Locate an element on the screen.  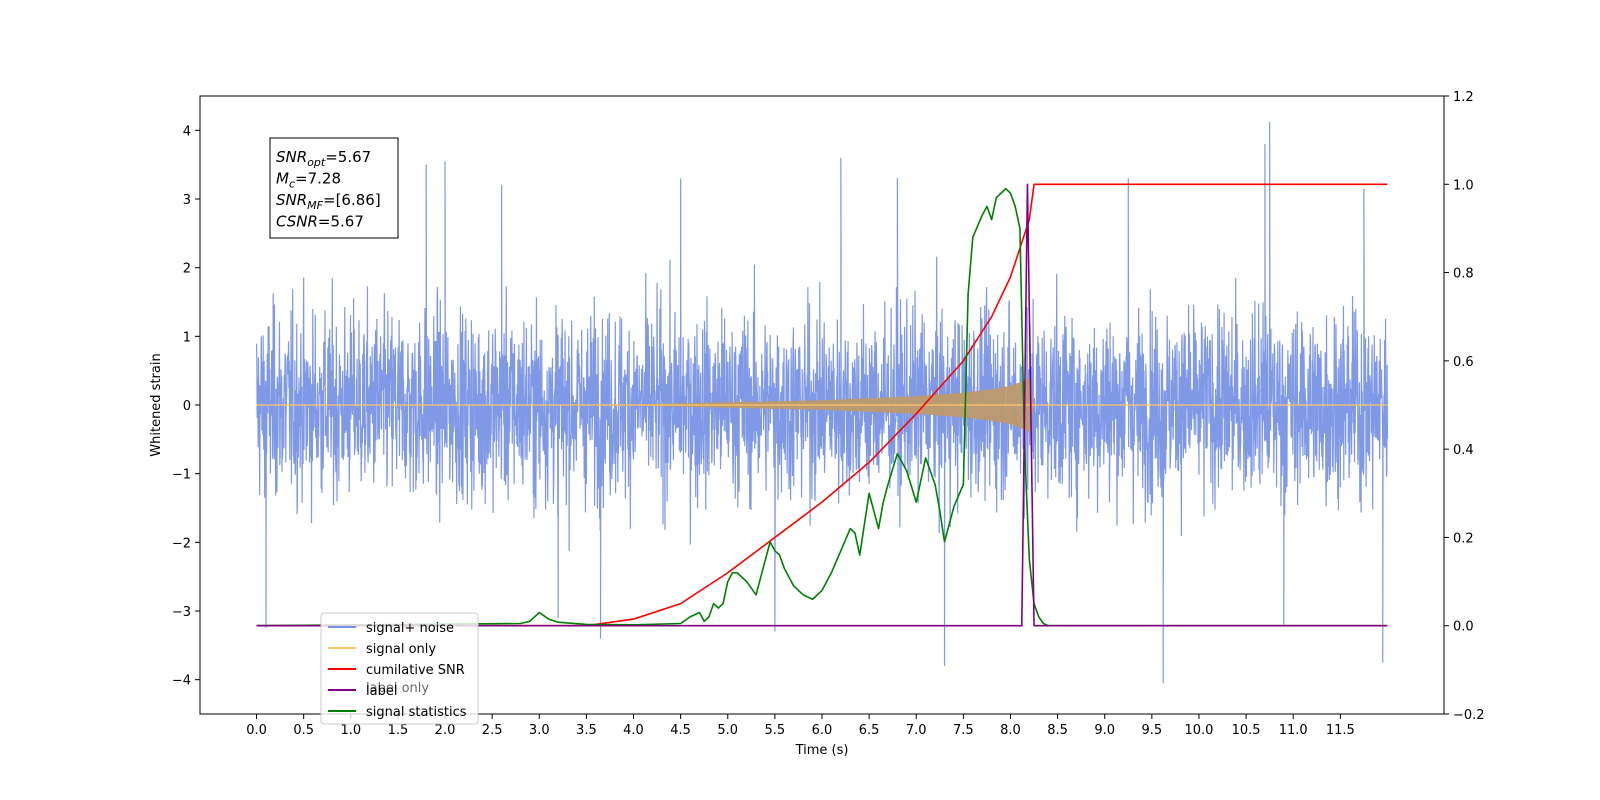
y-tick-label: −2 is located at coordinates (181, 543).